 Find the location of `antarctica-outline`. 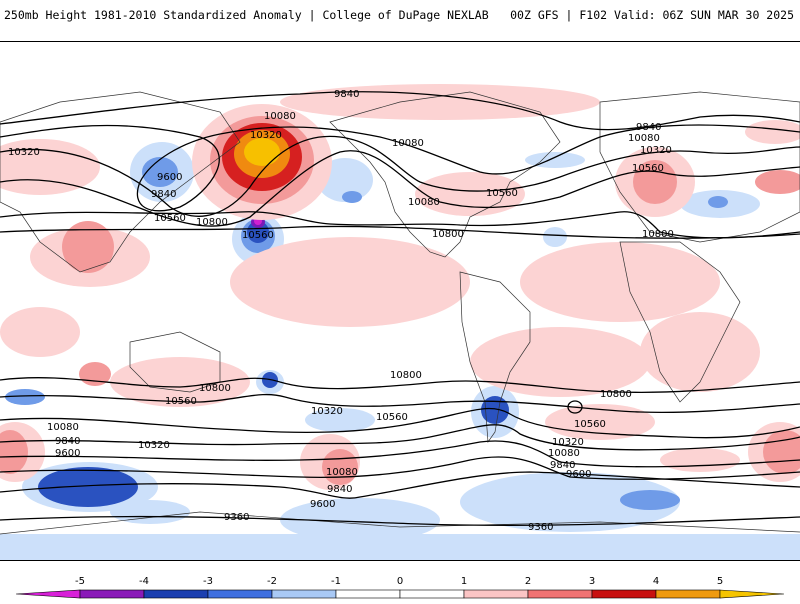

antarctica-outline is located at coordinates (400, 523).